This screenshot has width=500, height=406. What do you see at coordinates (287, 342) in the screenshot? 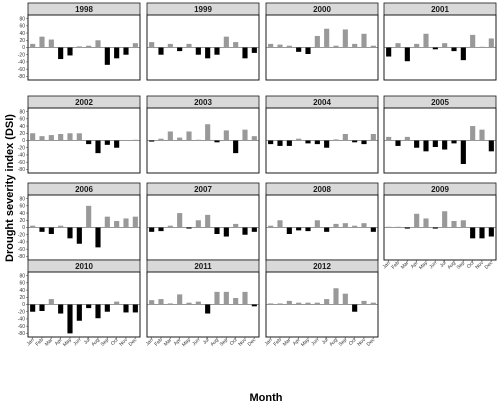
I see `x-tick-label: Mar` at bounding box center [287, 342].